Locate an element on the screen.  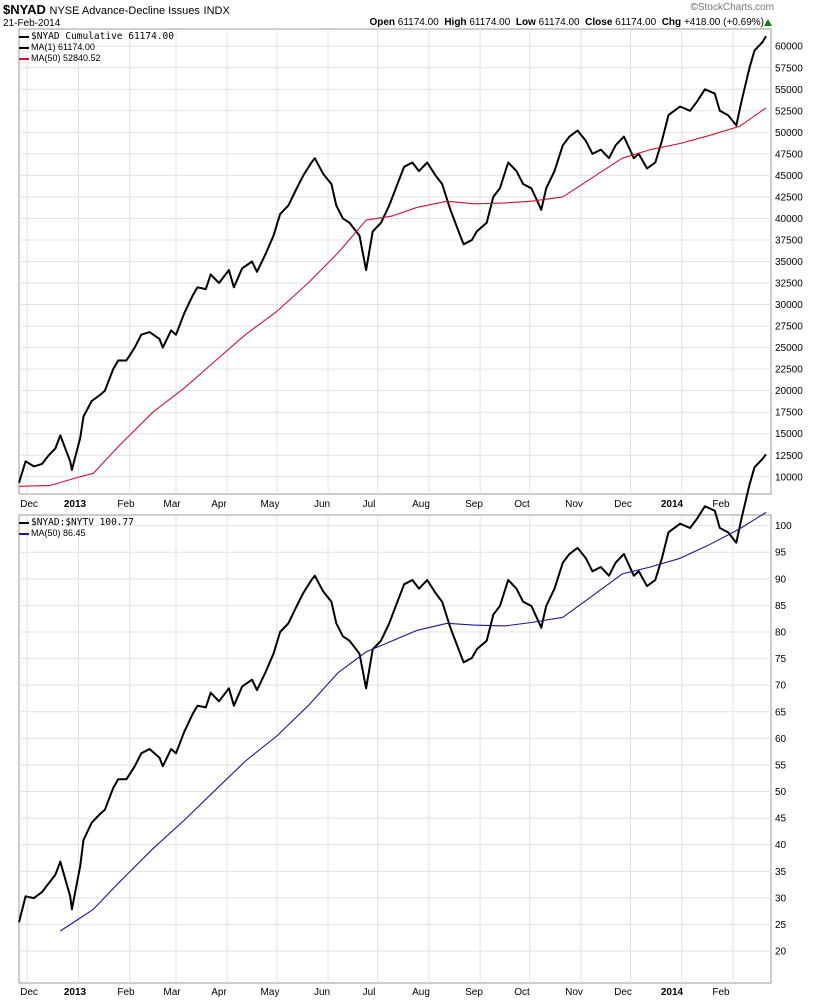
low-label: Low is located at coordinates (525, 22).